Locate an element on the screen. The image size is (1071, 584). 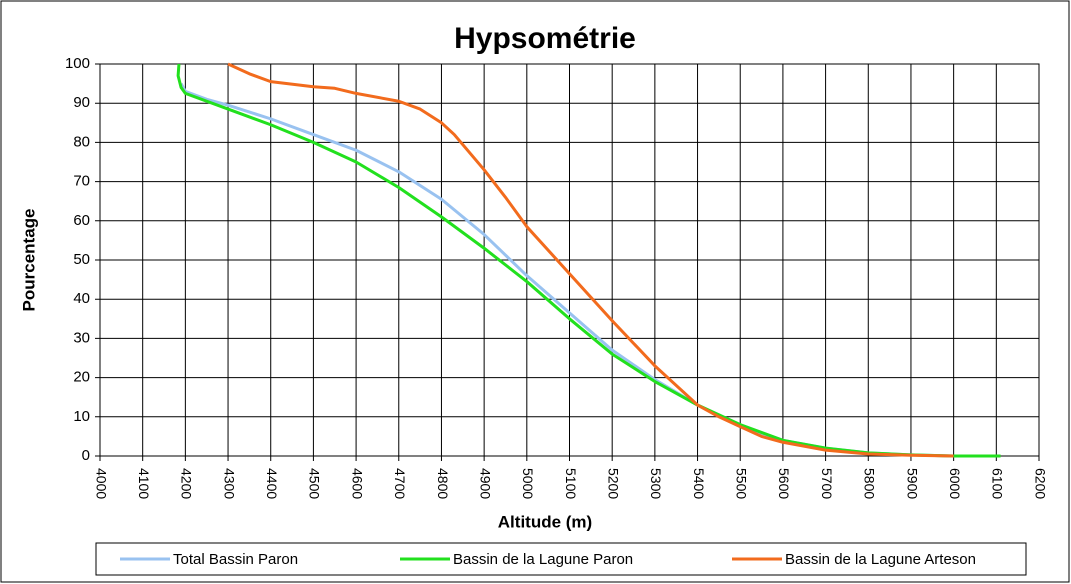
x-tick-label: 4400 is located at coordinates (272, 483).